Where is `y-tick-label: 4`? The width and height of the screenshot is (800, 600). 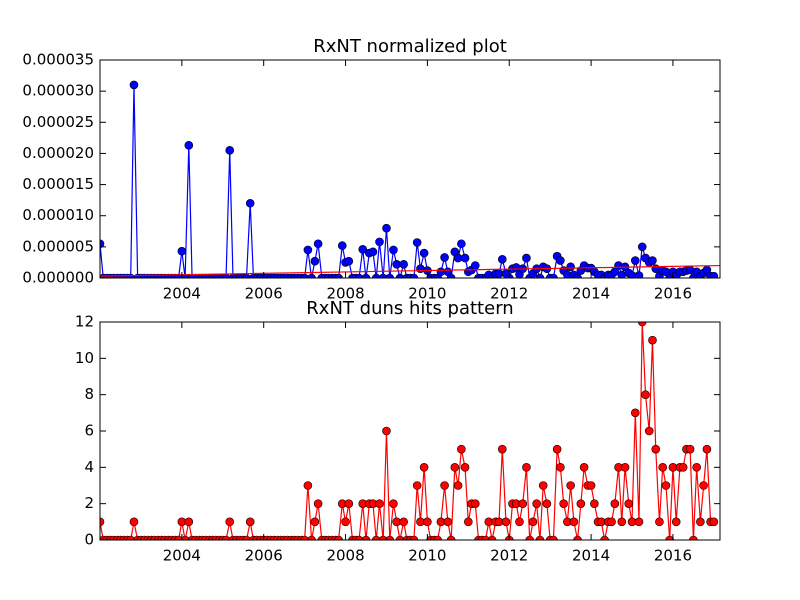 y-tick-label: 4 is located at coordinates (89, 467).